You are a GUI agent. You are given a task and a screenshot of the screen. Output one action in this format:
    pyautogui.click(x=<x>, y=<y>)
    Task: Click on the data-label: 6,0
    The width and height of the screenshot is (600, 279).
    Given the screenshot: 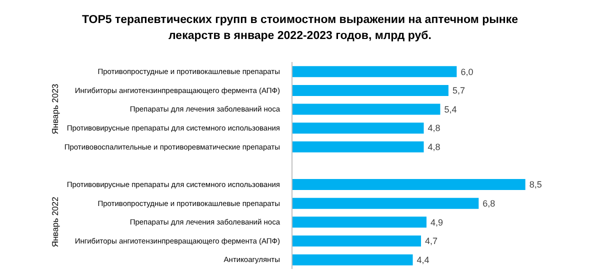 What is the action you would take?
    pyautogui.click(x=467, y=71)
    